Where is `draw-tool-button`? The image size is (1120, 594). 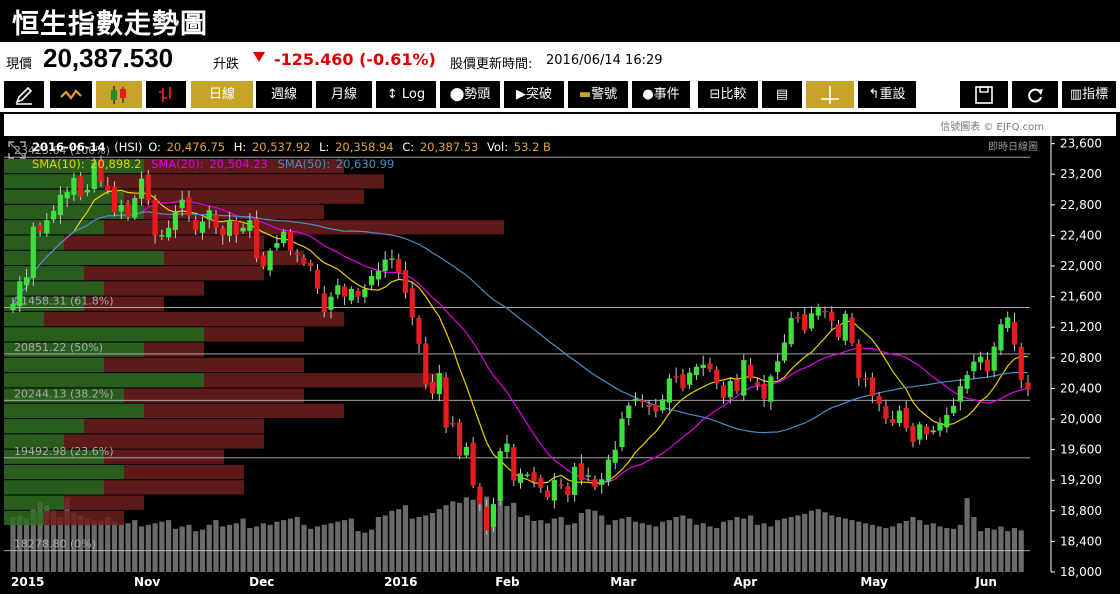
draw-tool-button is located at coordinates (24, 94).